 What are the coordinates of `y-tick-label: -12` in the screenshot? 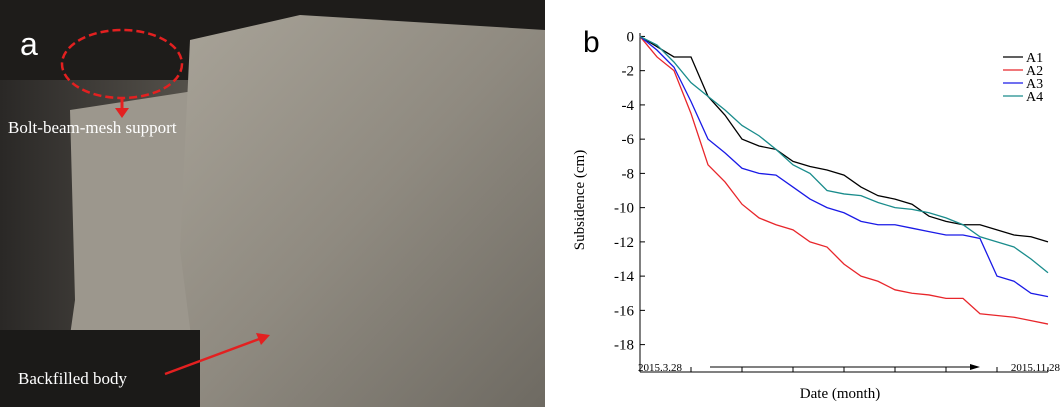 It's located at (624, 243).